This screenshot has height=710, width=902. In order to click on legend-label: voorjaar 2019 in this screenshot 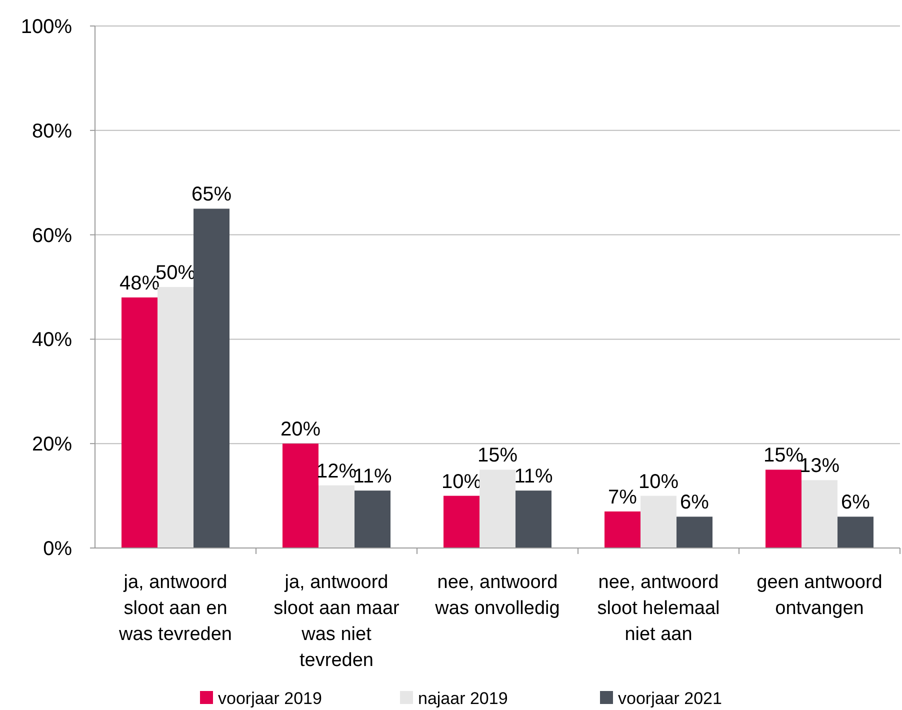, I will do `click(270, 698)`.